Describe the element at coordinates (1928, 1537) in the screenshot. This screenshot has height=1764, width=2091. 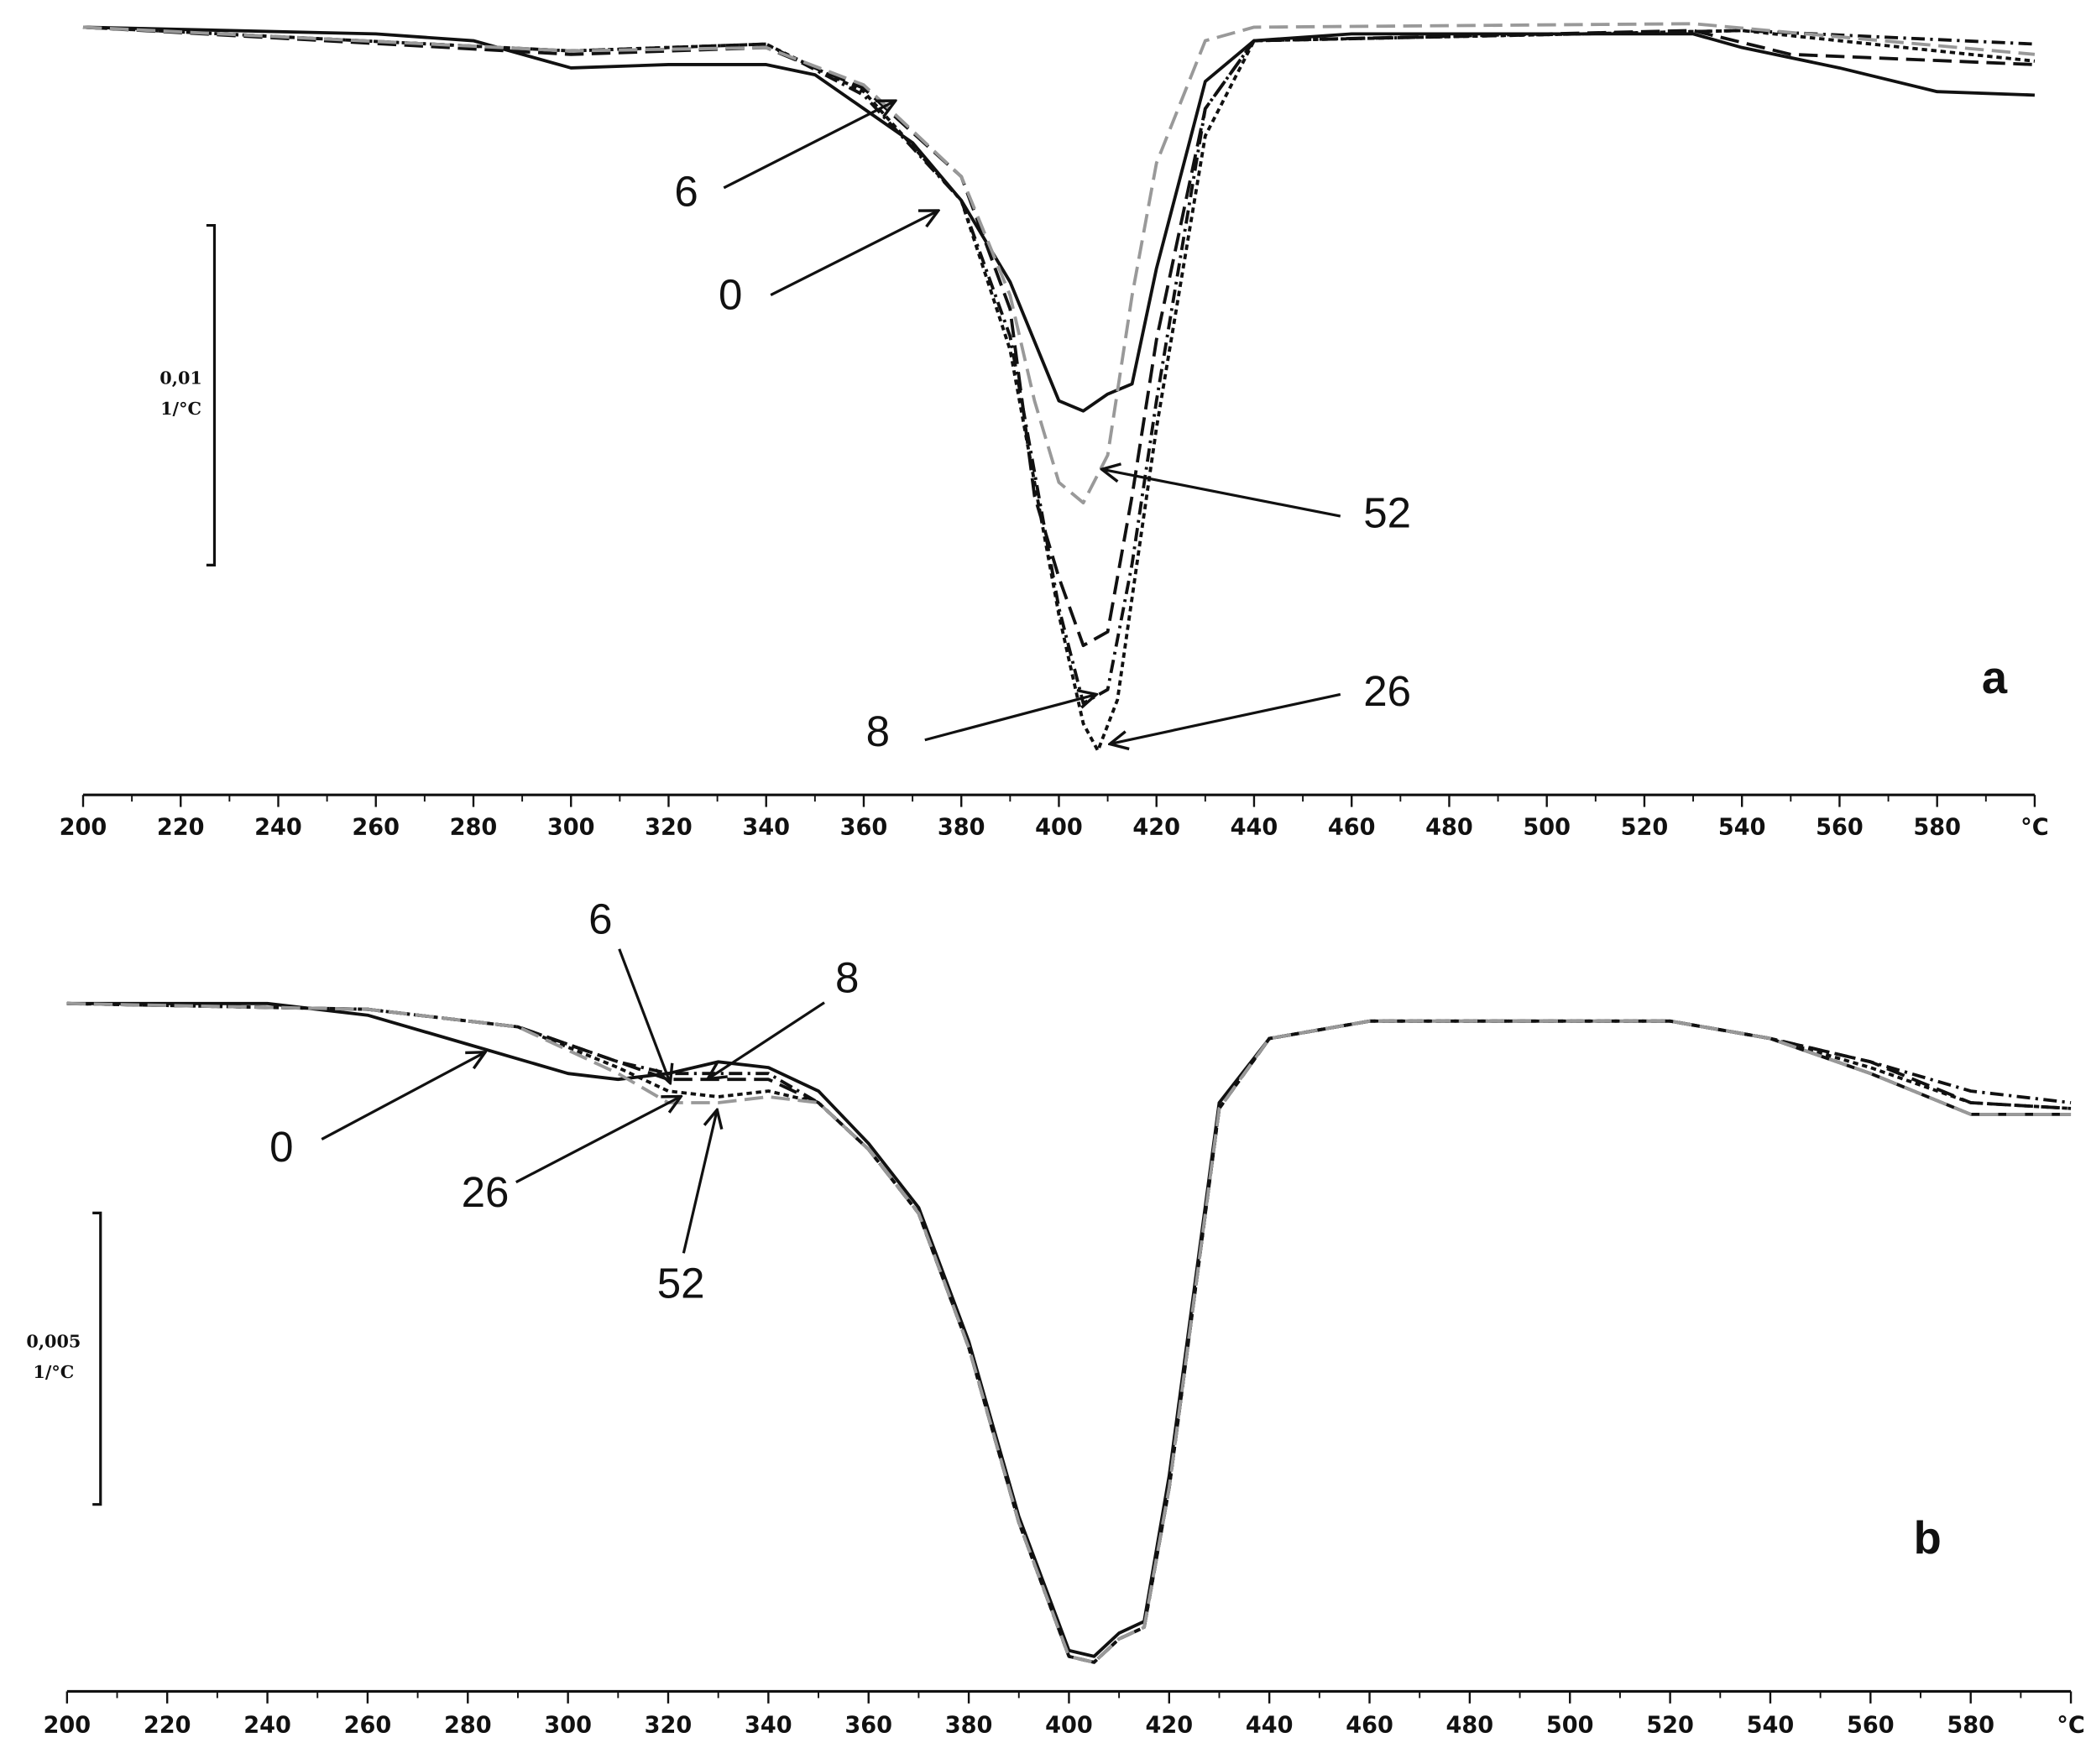
I see `panel-label: b` at that location.